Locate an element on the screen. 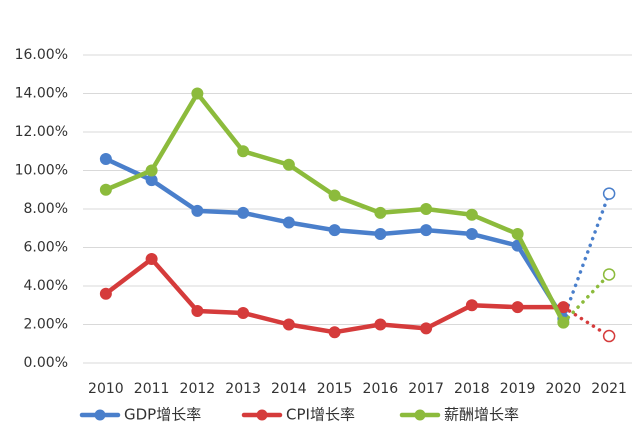 Image resolution: width=640 pixels, height=444 pixels. x-tick-label: 2019 is located at coordinates (518, 389).